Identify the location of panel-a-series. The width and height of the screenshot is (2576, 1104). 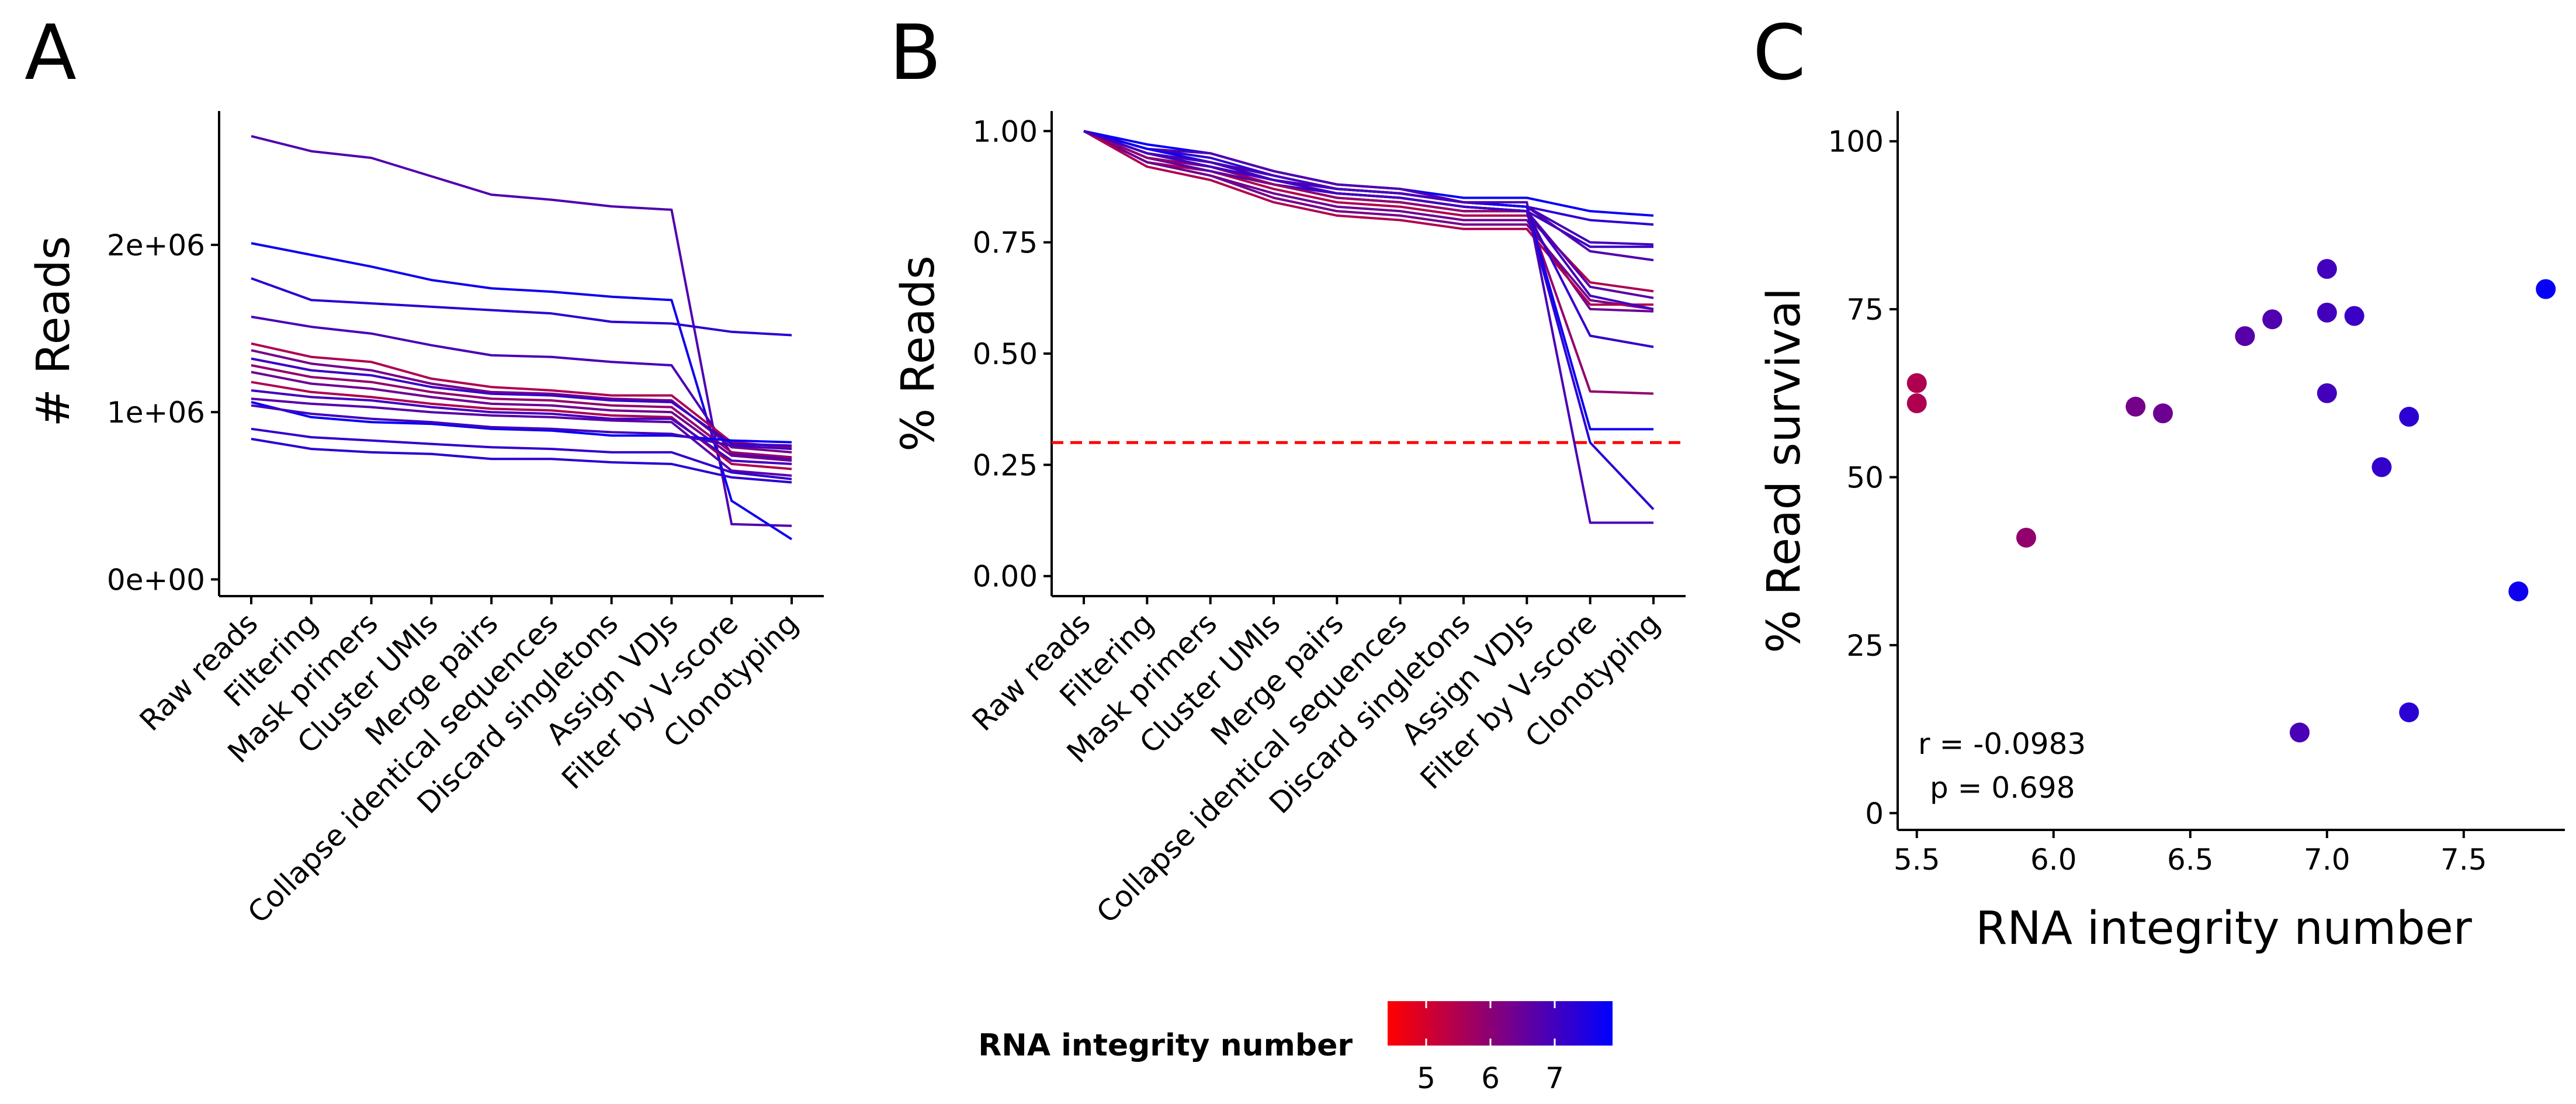
(522, 337).